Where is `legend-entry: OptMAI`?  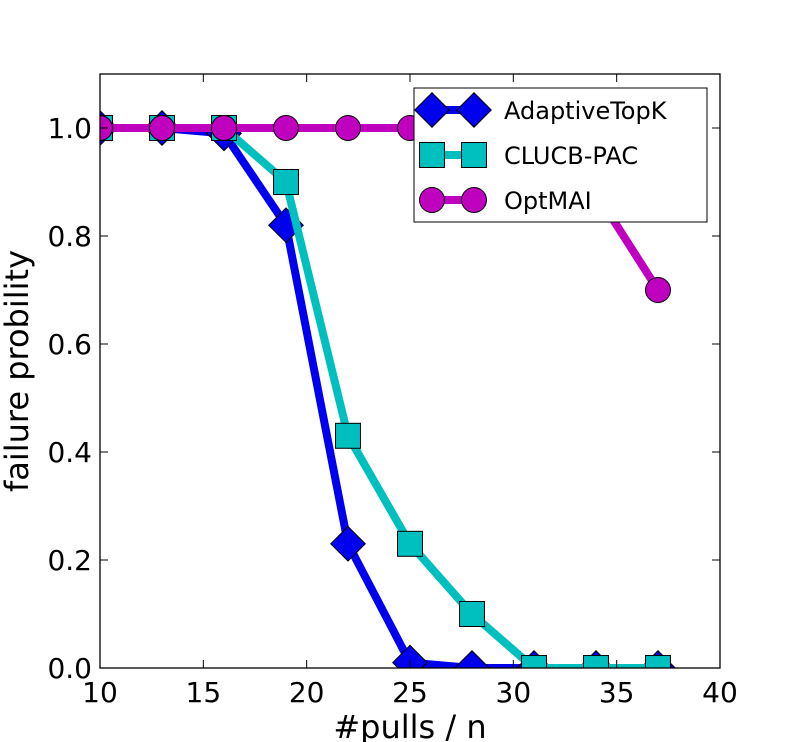 legend-entry: OptMAI is located at coordinates (505, 201).